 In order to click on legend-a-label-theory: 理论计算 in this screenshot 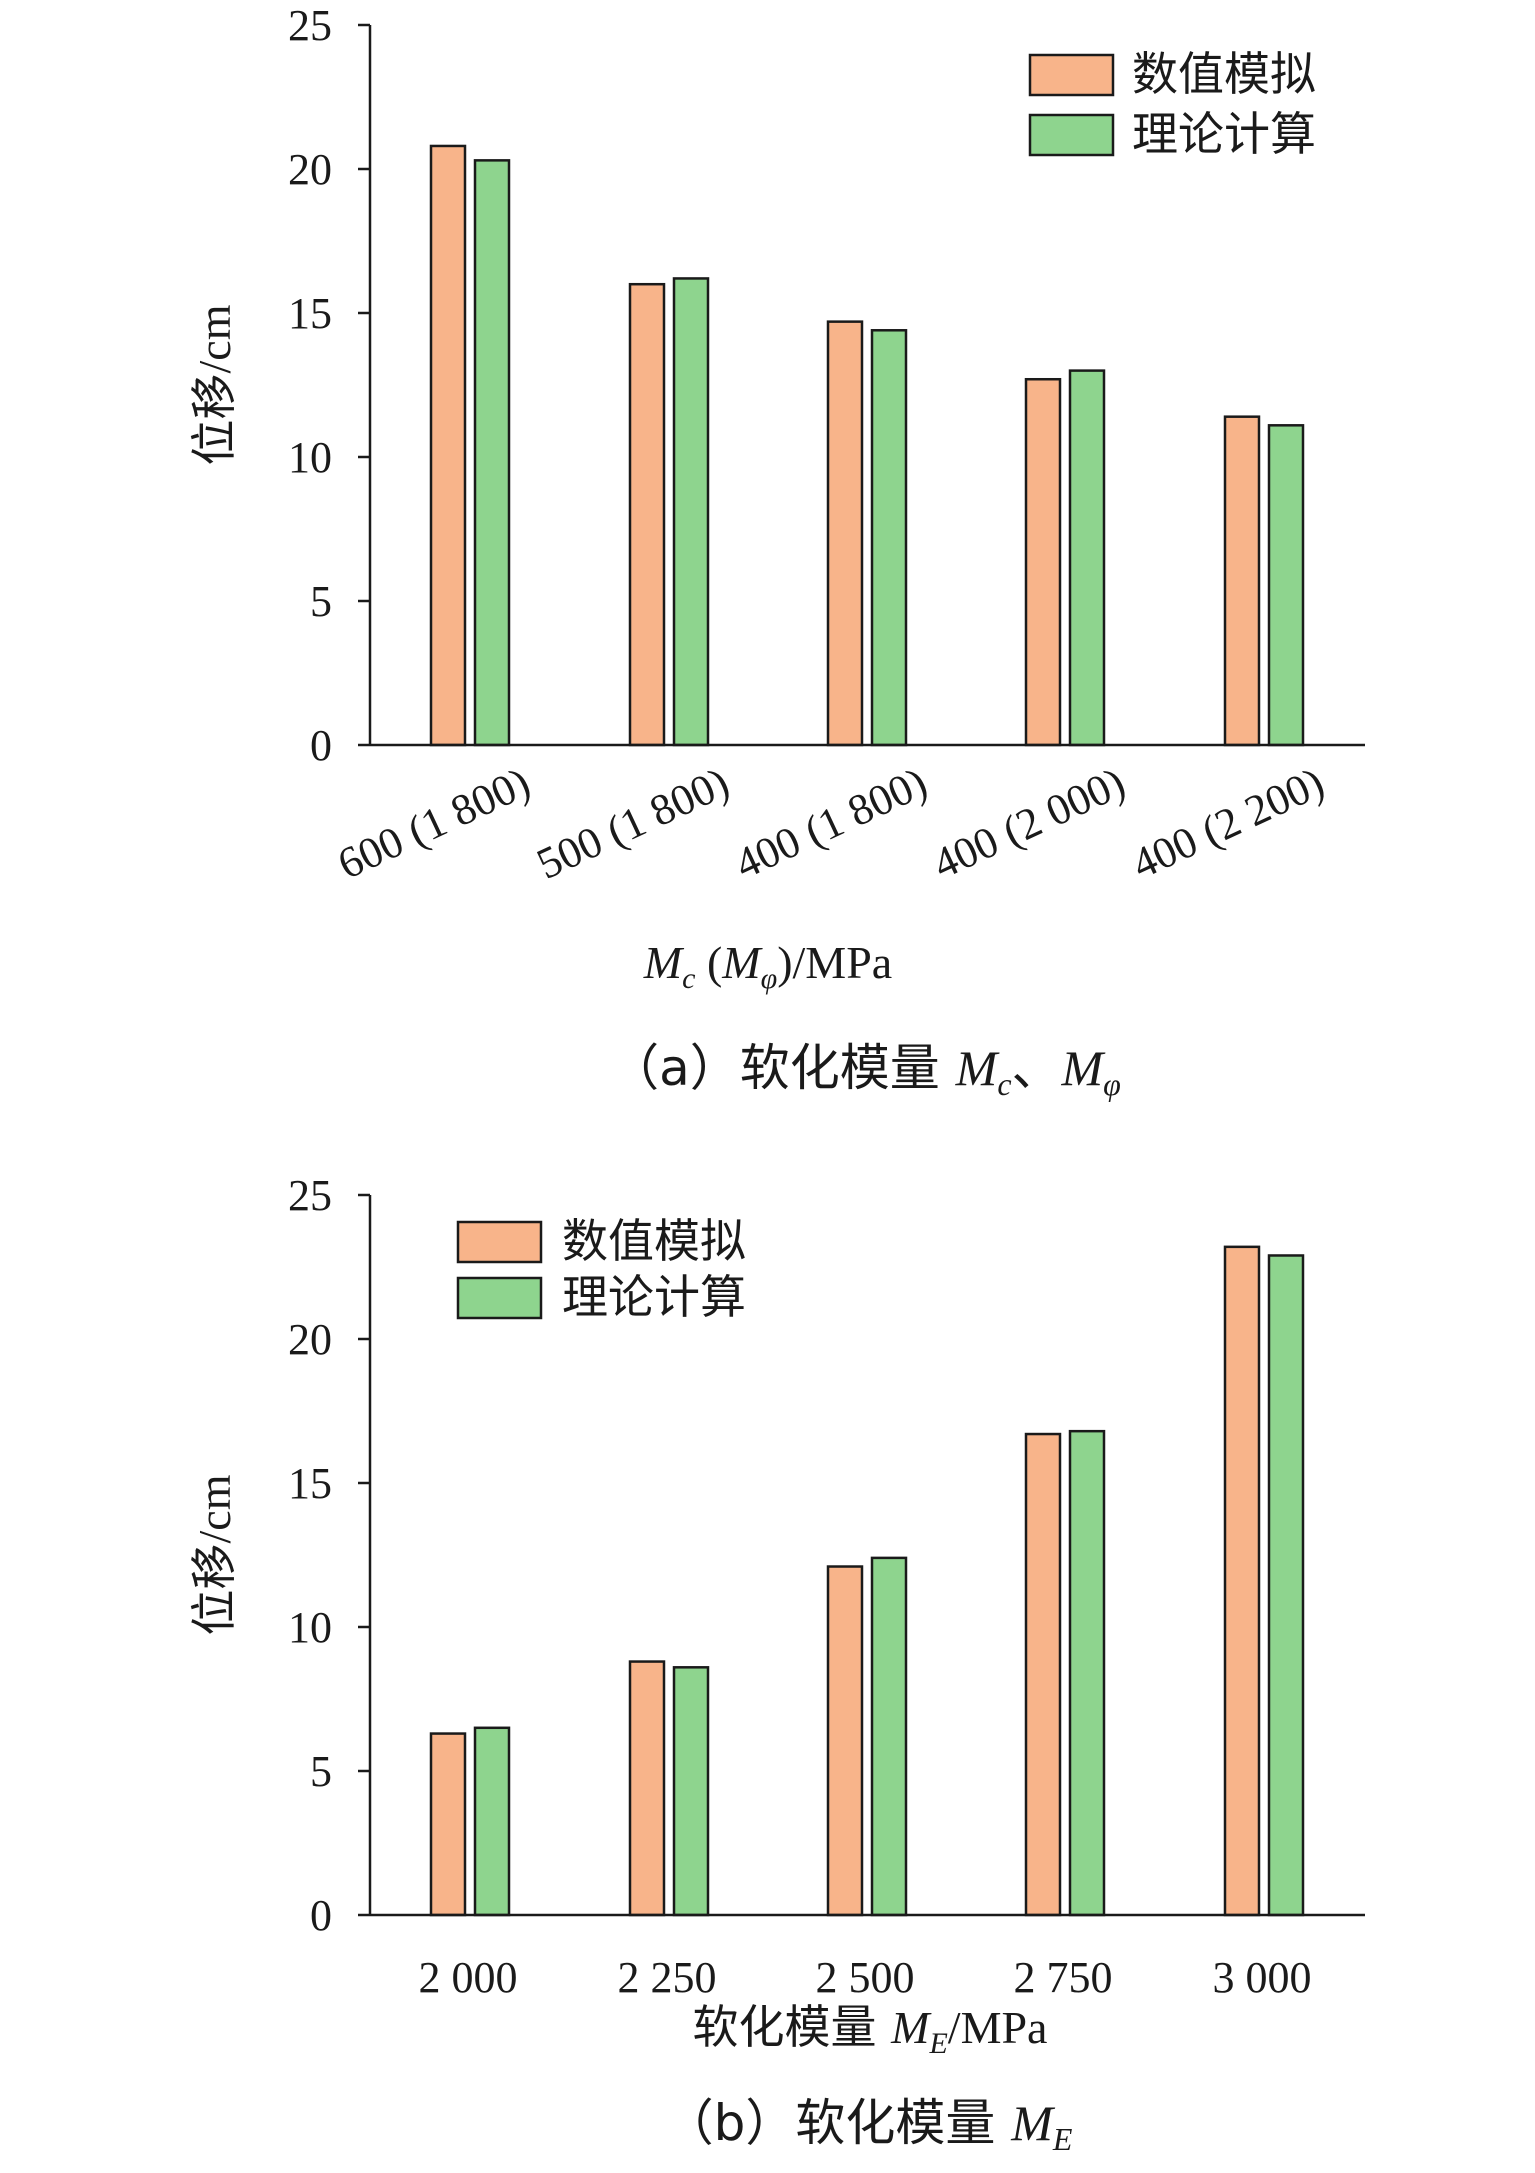, I will do `click(1224, 134)`.